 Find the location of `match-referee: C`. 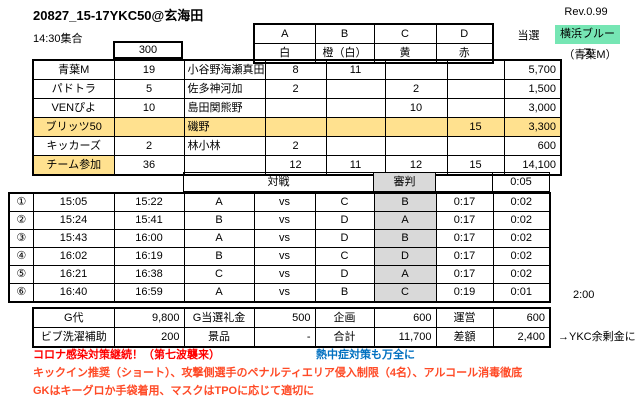

match-referee: C is located at coordinates (405, 293).